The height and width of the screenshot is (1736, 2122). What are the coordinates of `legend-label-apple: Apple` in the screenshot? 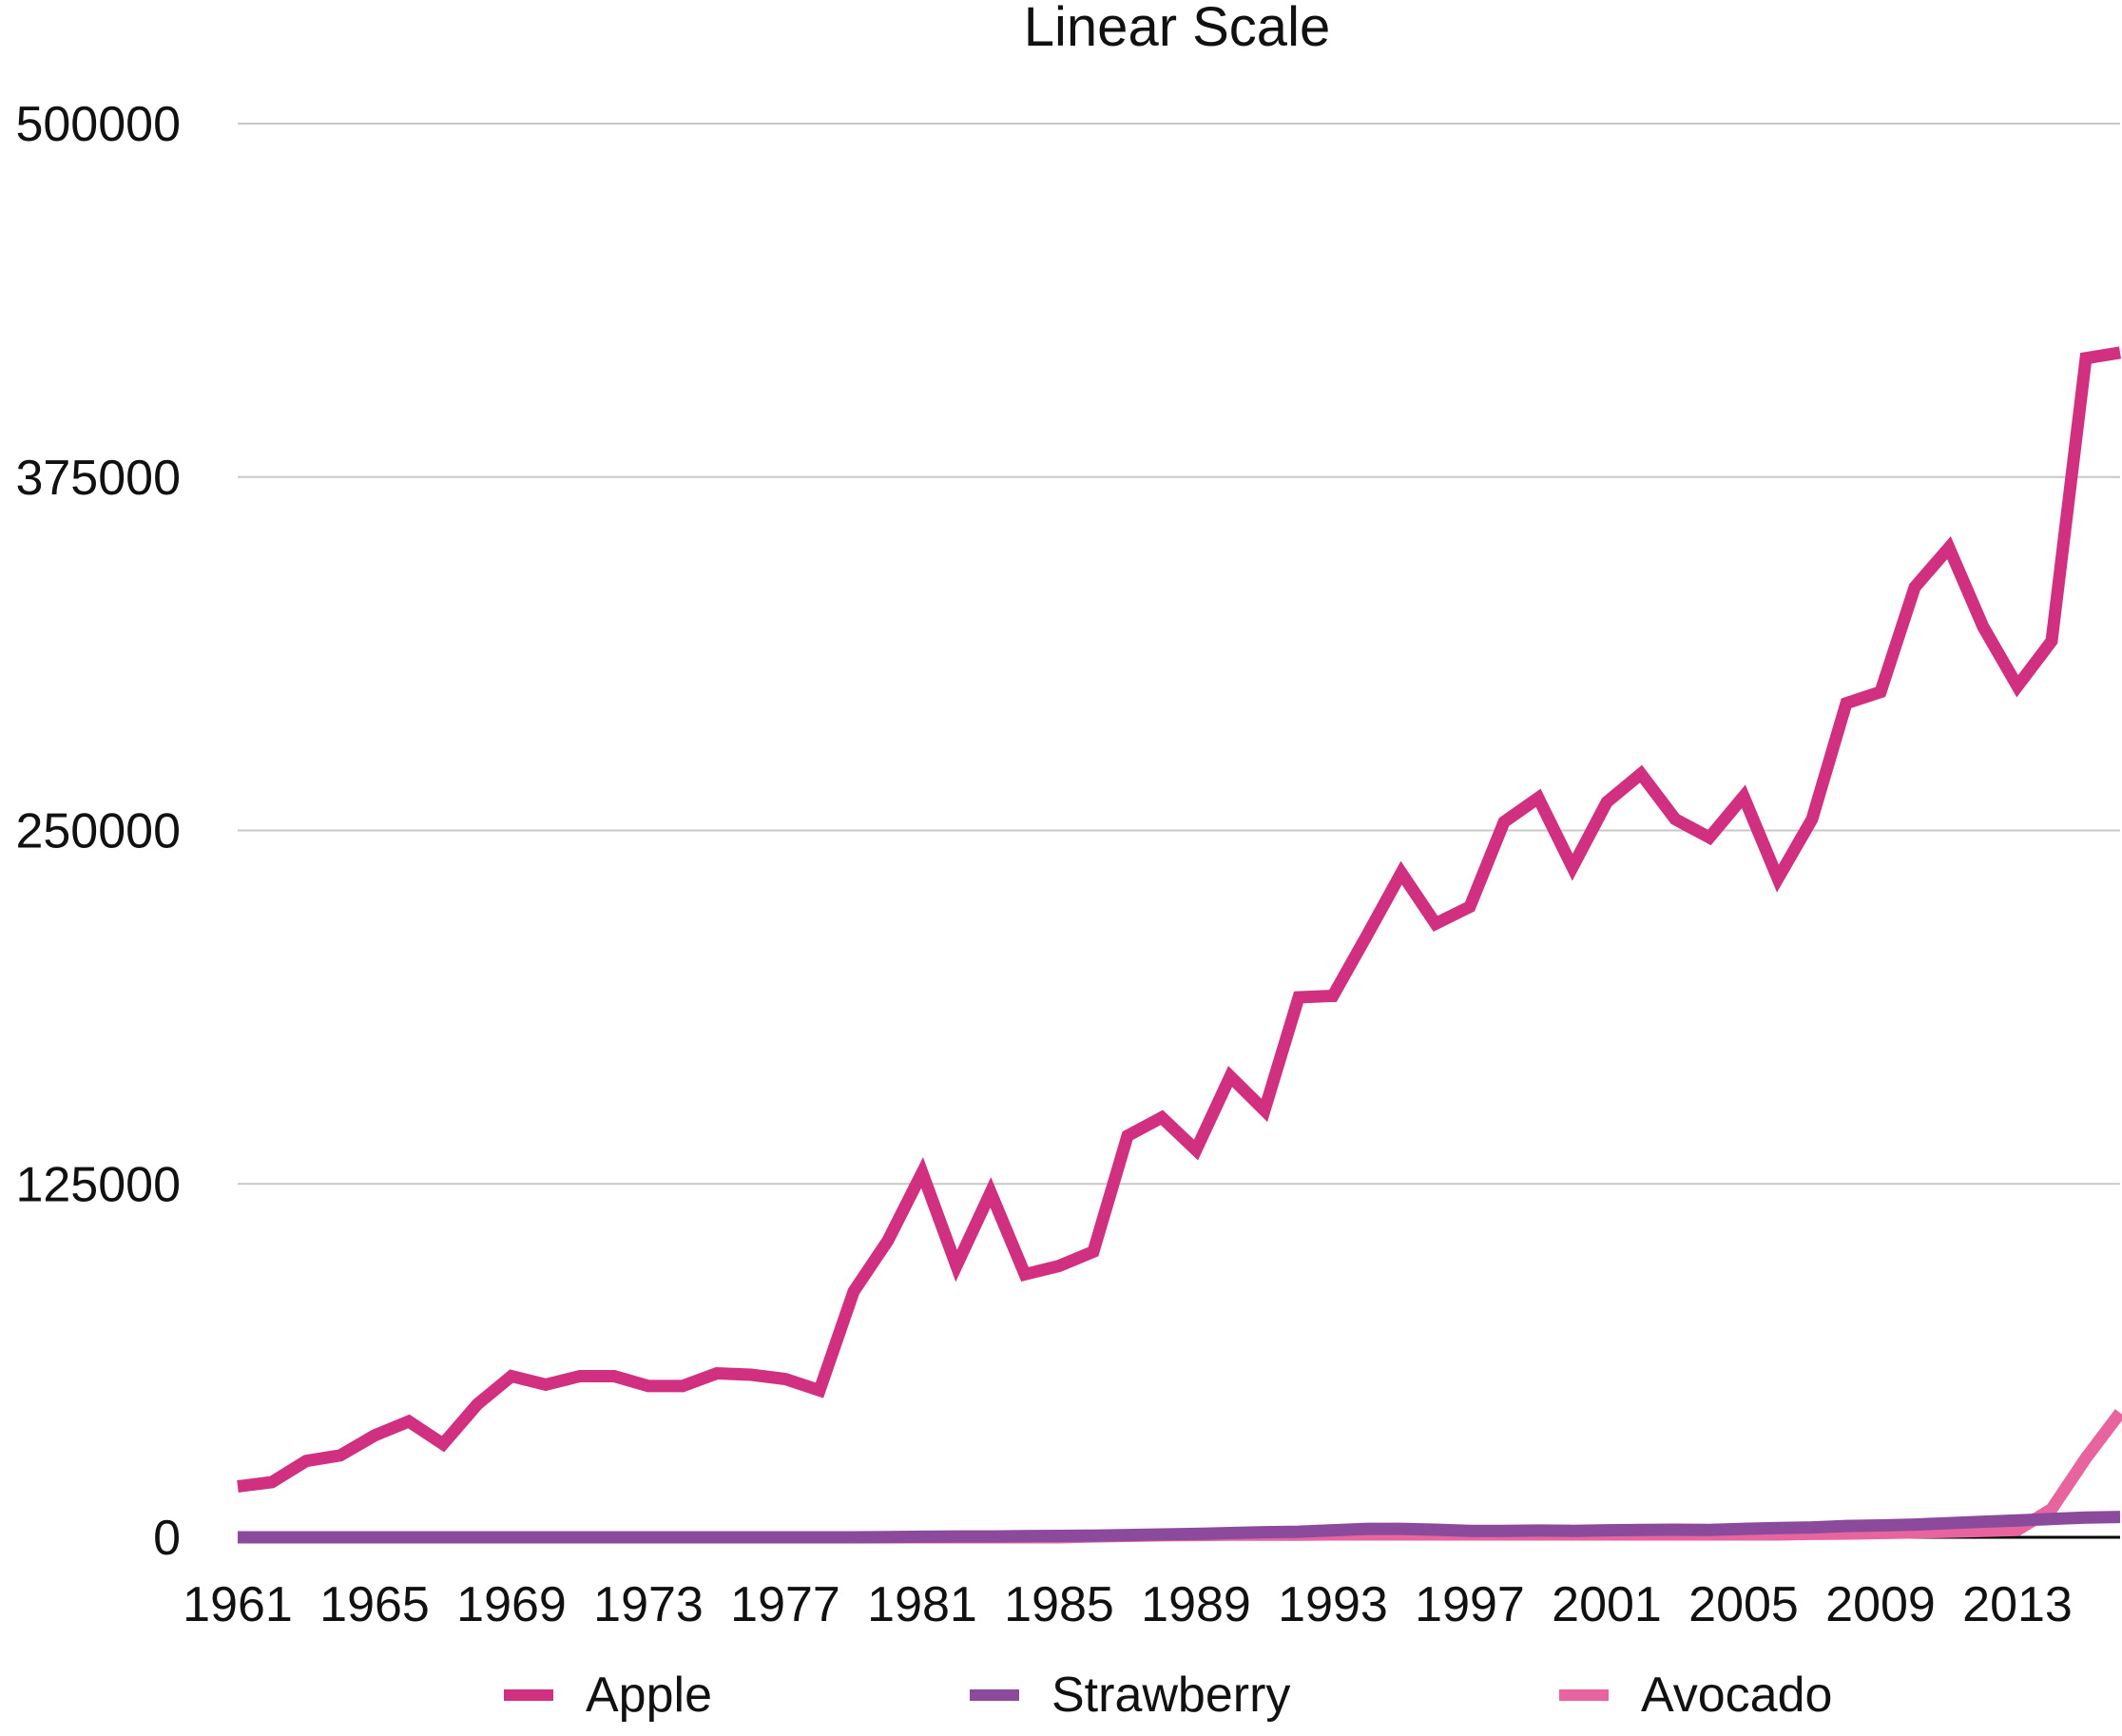 It's located at (649, 1695).